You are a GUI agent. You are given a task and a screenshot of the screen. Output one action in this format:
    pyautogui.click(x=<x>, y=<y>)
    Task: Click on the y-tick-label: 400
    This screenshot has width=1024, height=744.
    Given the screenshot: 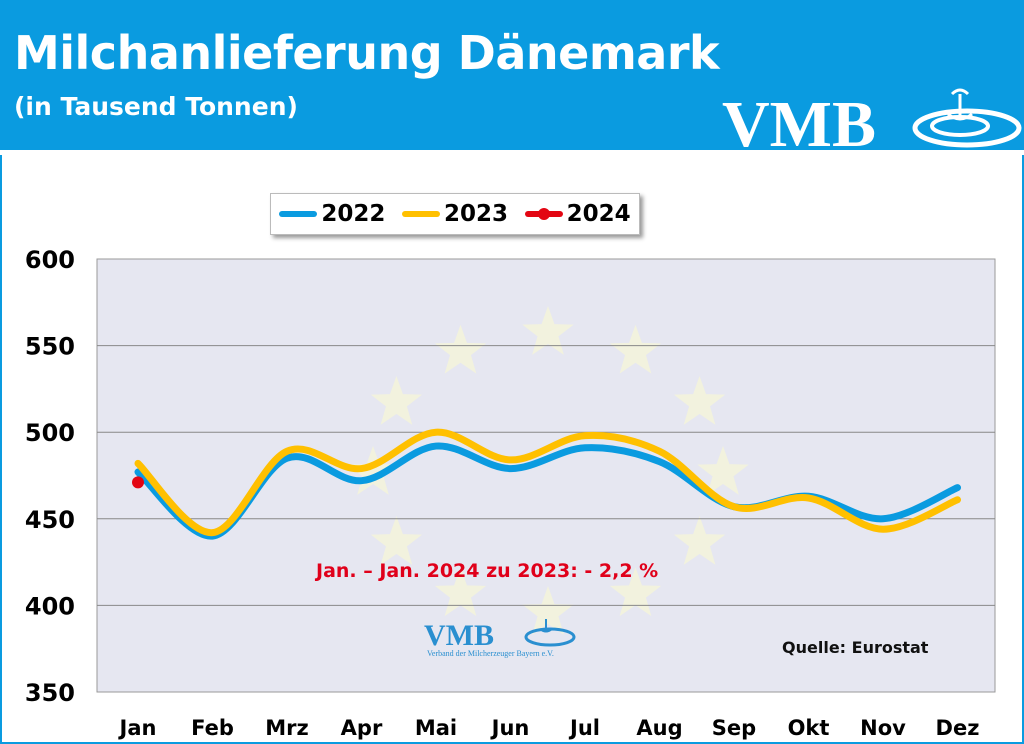 What is the action you would take?
    pyautogui.click(x=50, y=606)
    